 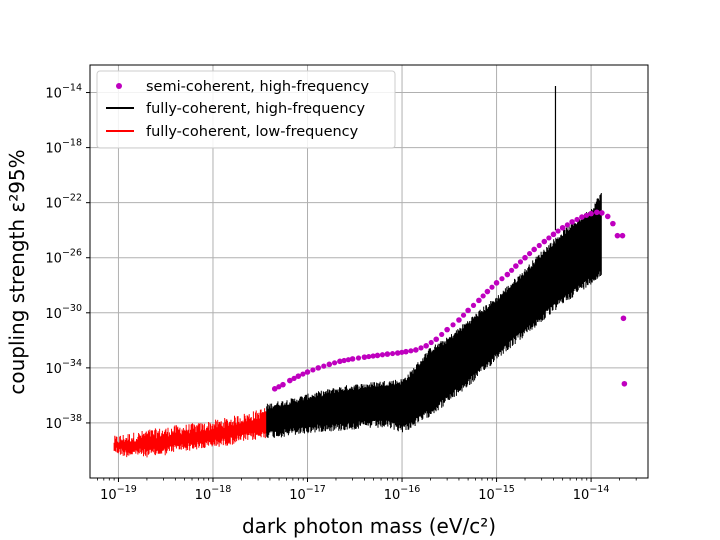 I want to click on band-path, so click(x=190, y=433).